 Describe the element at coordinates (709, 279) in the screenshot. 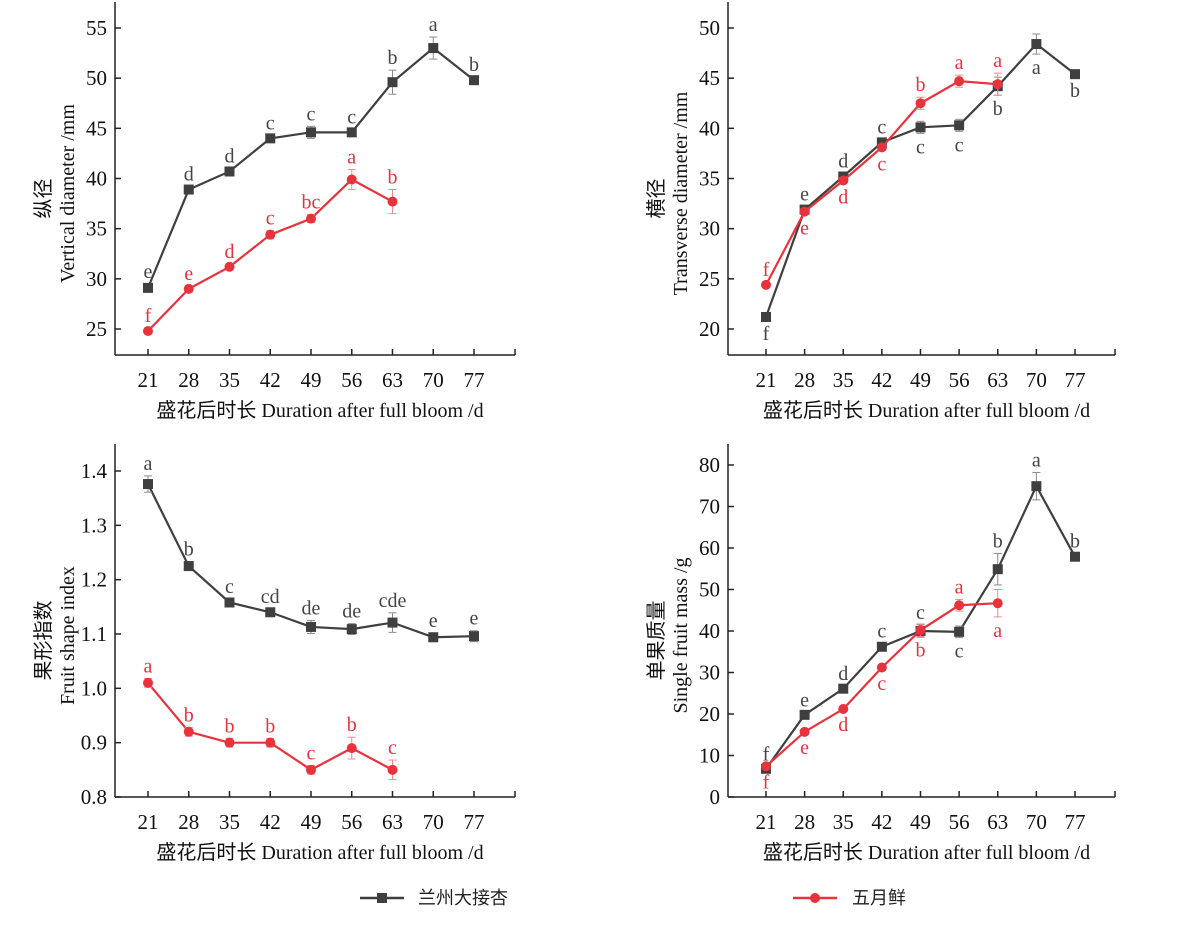

I see `y-tick-label: 25` at that location.